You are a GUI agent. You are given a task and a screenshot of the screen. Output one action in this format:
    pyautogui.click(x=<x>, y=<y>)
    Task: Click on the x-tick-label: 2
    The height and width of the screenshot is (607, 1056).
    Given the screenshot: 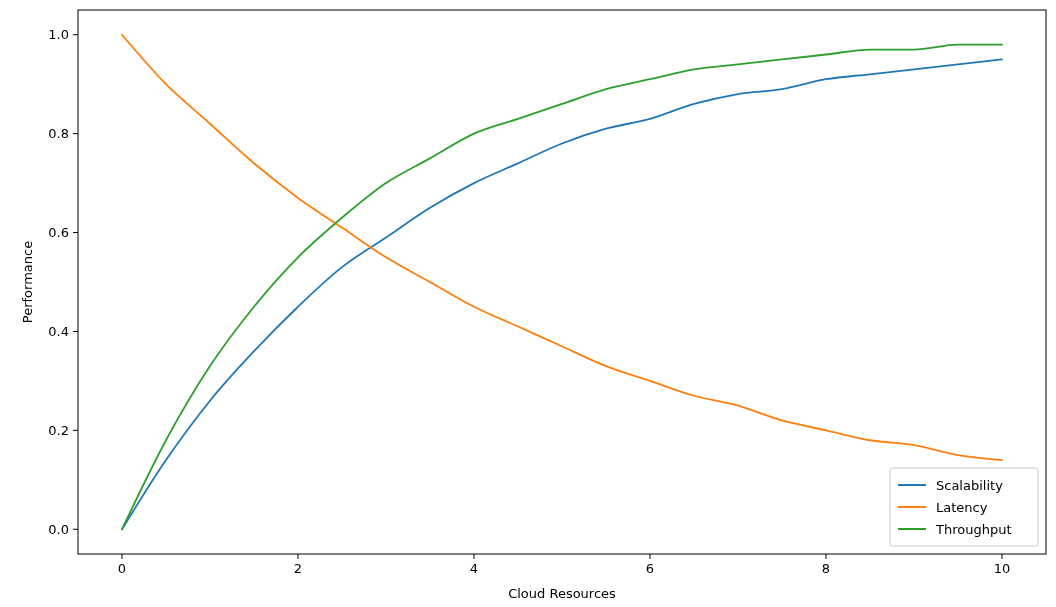 What is the action you would take?
    pyautogui.click(x=298, y=568)
    